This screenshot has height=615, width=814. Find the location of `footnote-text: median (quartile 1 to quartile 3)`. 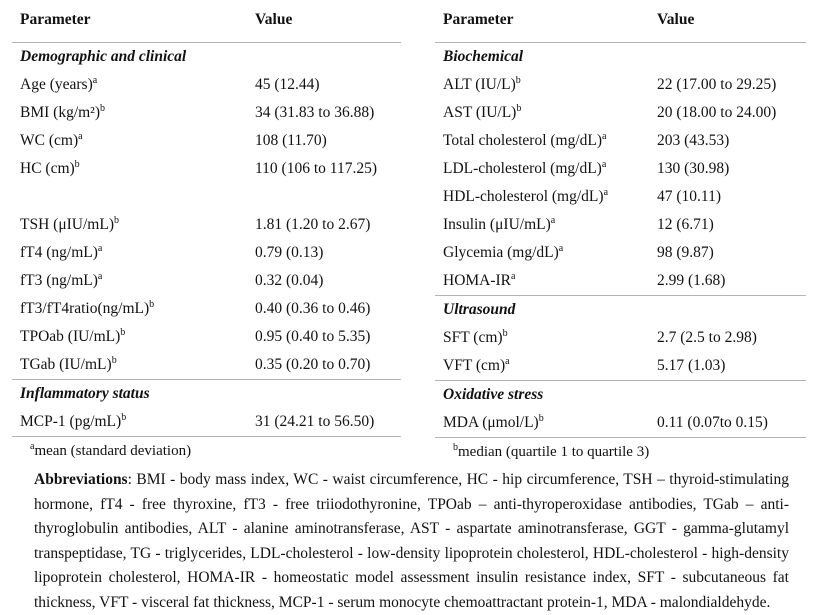

footnote-text: median (quartile 1 to quartile 3) is located at coordinates (554, 452).